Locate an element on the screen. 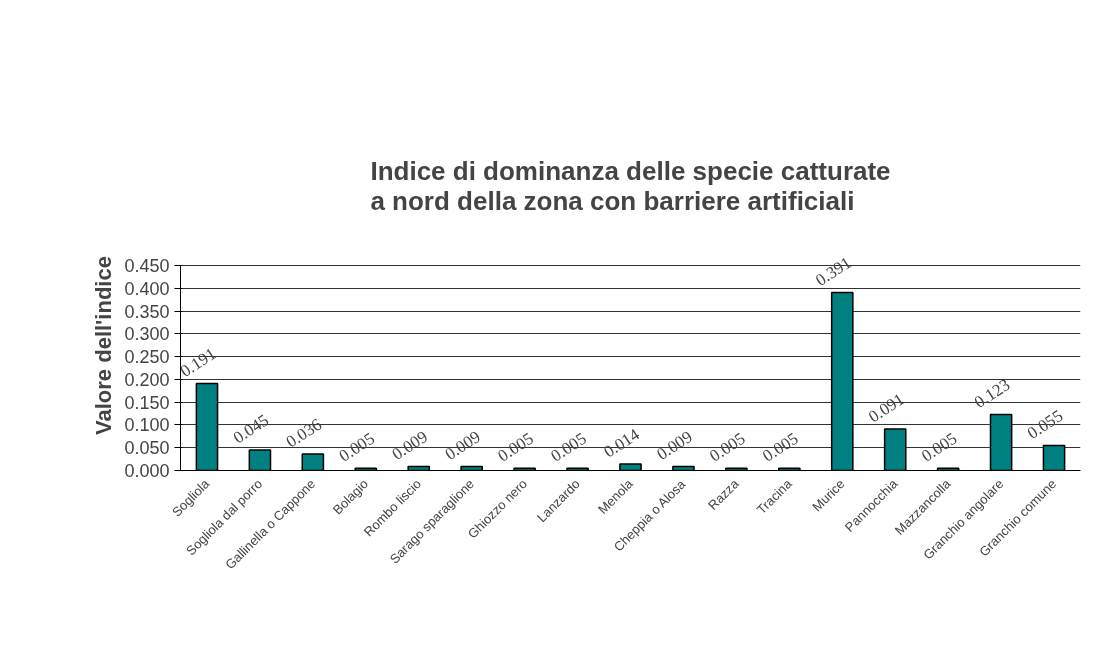  y-tick-label: 0.400 is located at coordinates (147, 288).